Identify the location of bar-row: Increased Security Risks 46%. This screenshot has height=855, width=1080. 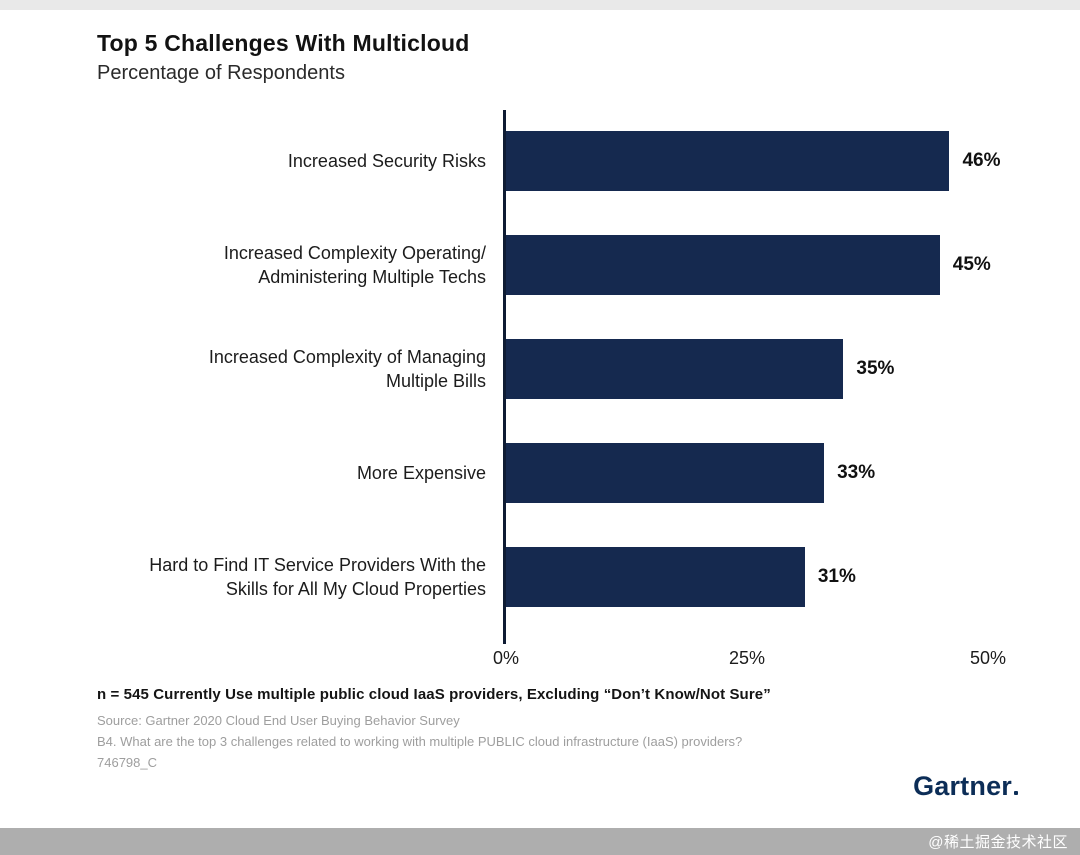
(548, 161).